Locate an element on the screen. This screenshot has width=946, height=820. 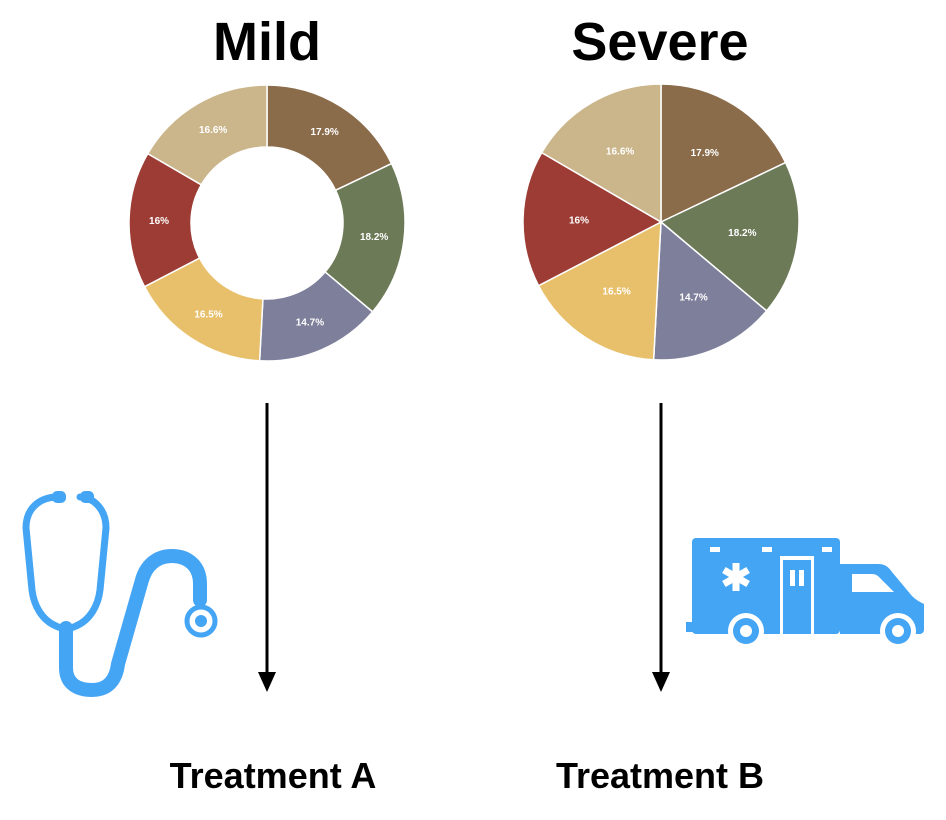
stethoscope-icon is located at coordinates (120, 594).